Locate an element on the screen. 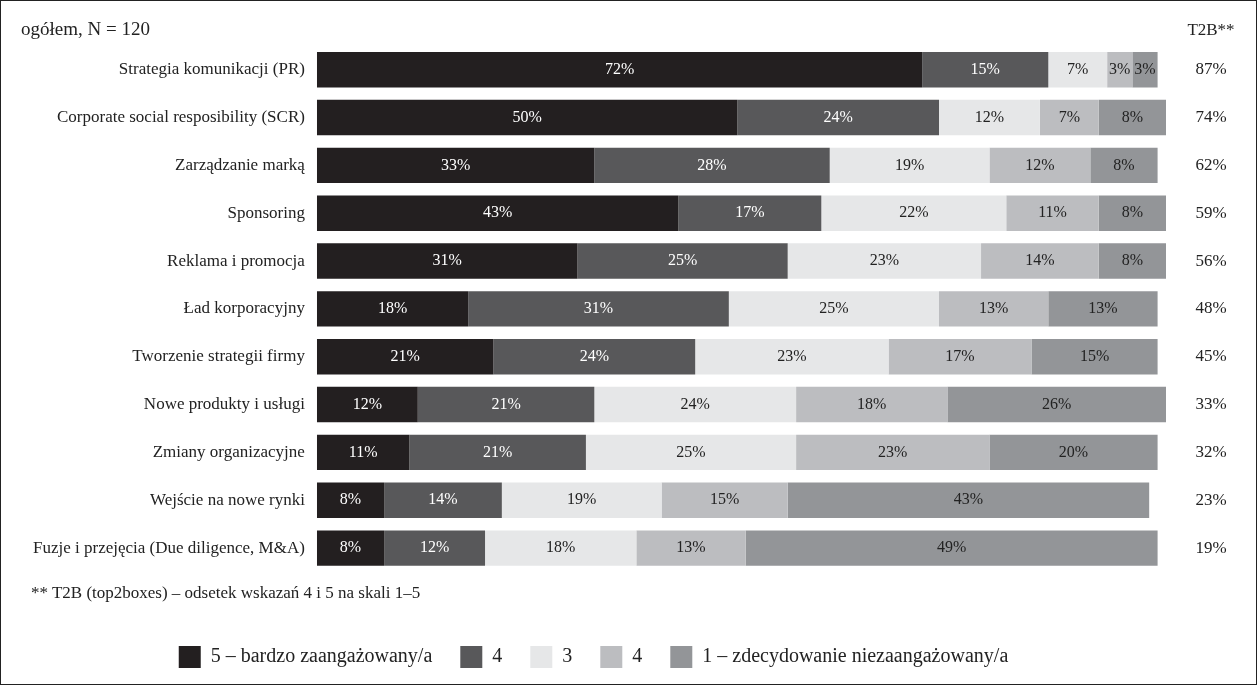 Image resolution: width=1257 pixels, height=685 pixels. data-label: 49% is located at coordinates (951, 547).